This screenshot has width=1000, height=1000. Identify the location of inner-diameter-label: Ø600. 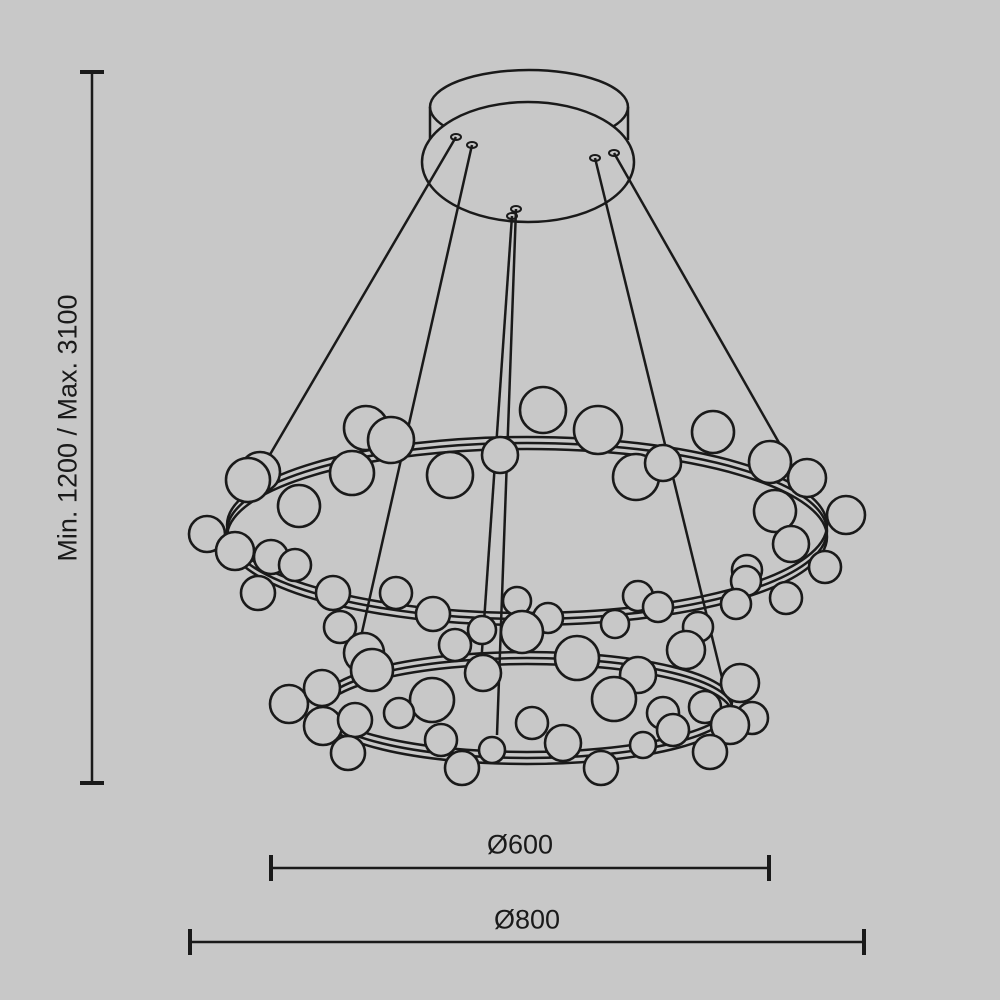
(520, 844).